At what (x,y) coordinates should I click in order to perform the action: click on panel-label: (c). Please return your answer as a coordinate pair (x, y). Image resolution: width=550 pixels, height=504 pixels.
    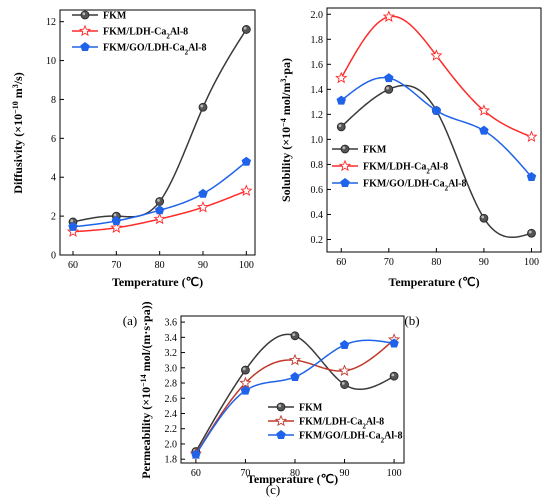
    Looking at the image, I should click on (273, 489).